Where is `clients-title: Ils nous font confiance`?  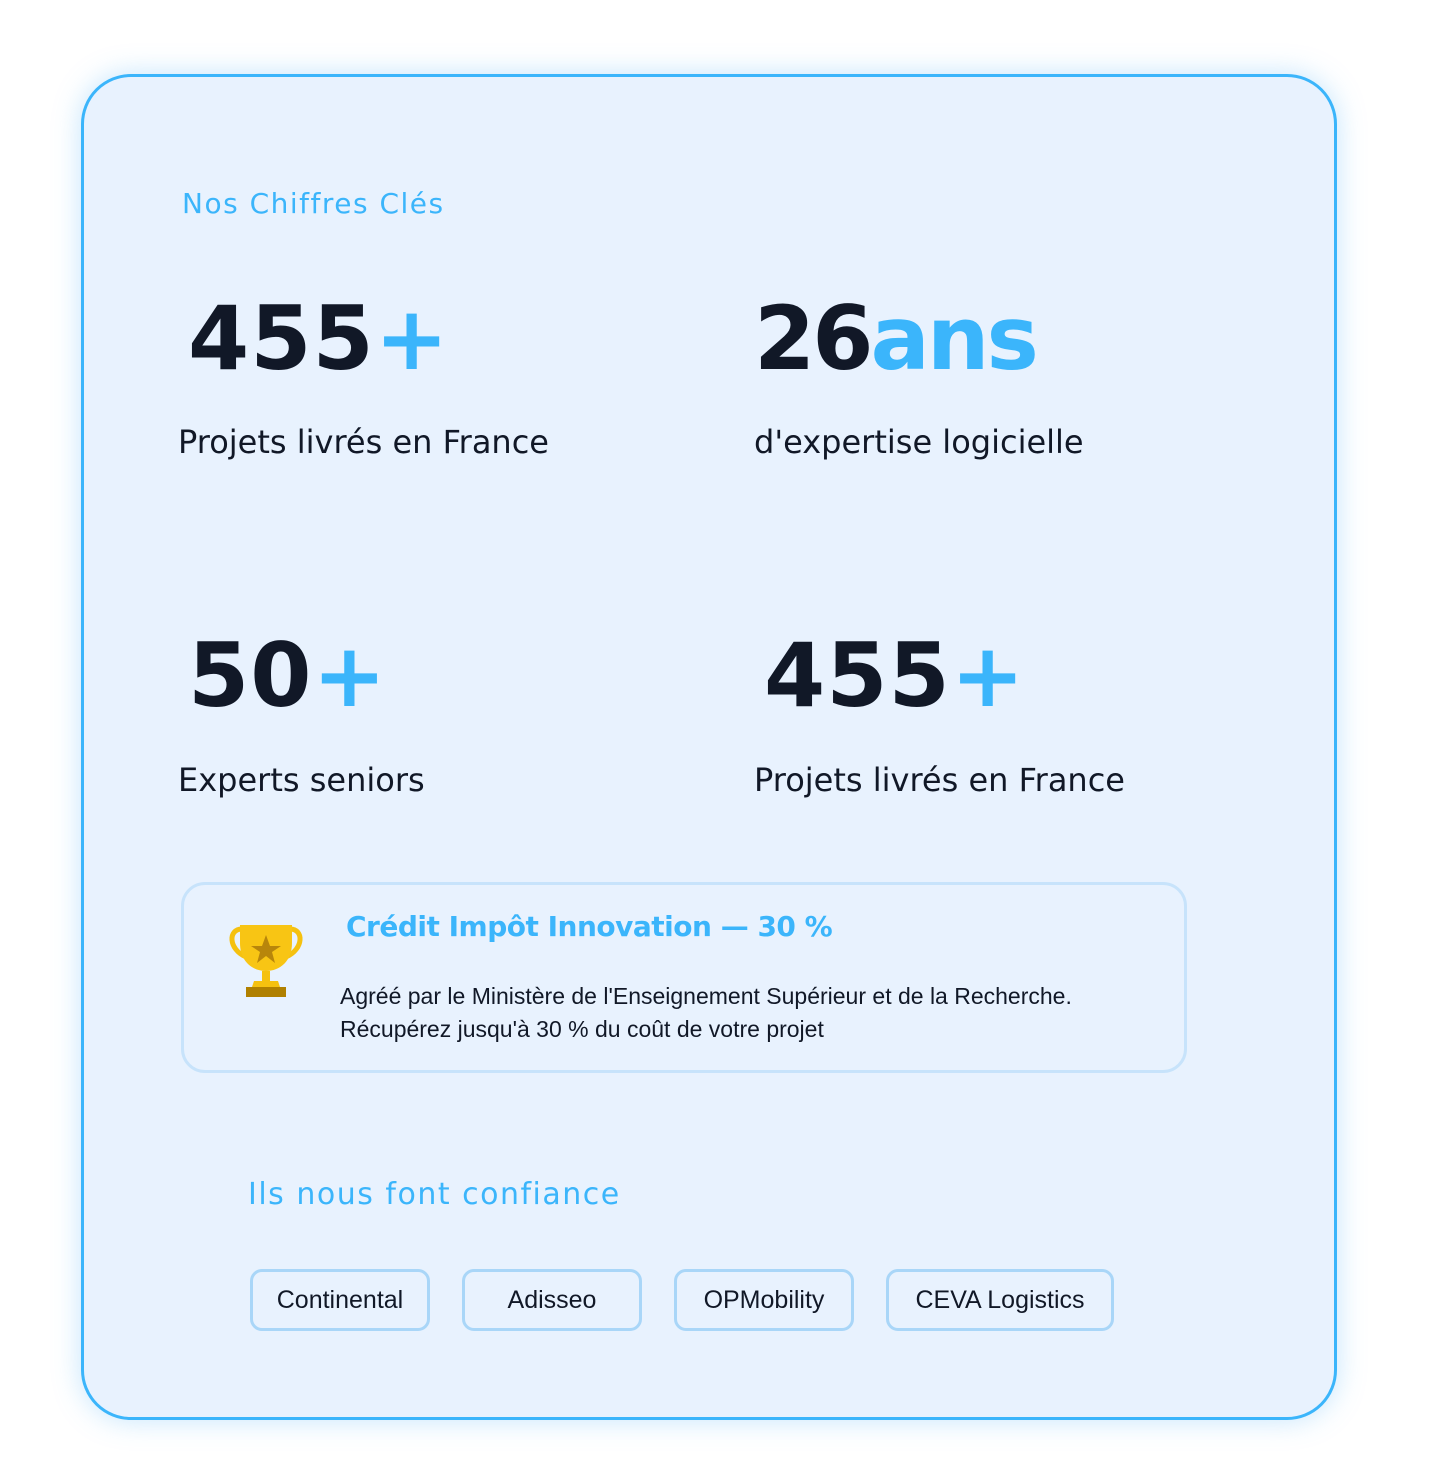
clients-title: Ils nous font confiance is located at coordinates (434, 1194).